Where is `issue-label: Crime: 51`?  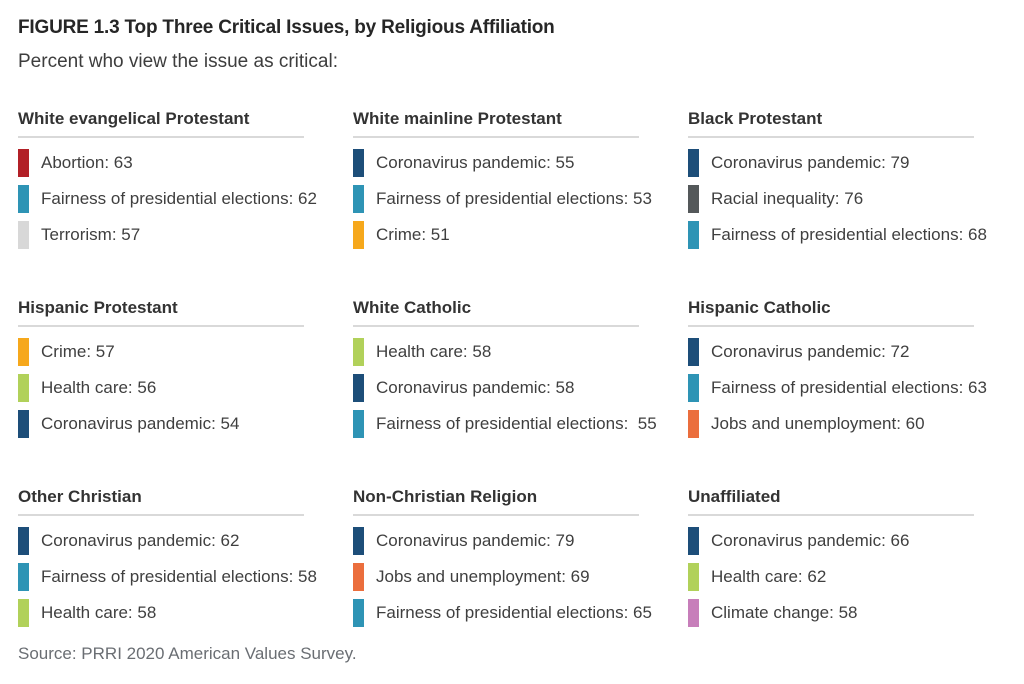
issue-label: Crime: 51 is located at coordinates (413, 234).